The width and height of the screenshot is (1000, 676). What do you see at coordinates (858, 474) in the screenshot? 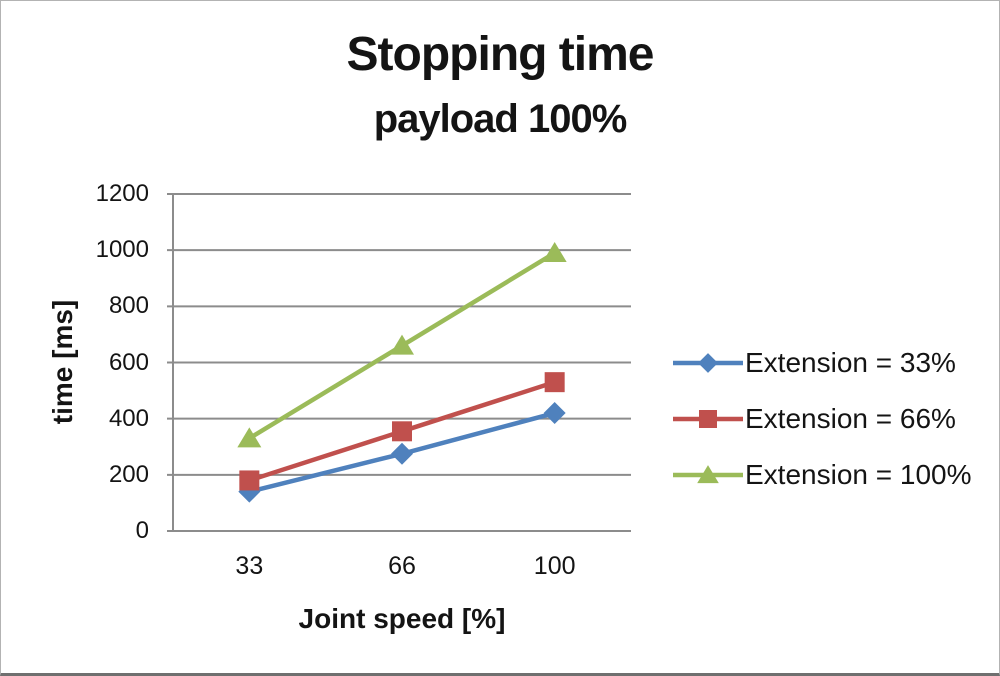
I see `legend-label: Extension = 100%` at bounding box center [858, 474].